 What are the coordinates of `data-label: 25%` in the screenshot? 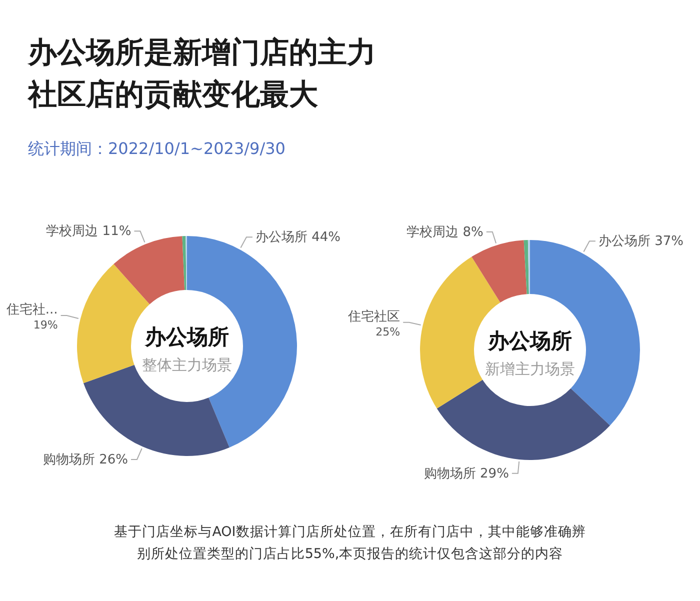 It's located at (388, 331).